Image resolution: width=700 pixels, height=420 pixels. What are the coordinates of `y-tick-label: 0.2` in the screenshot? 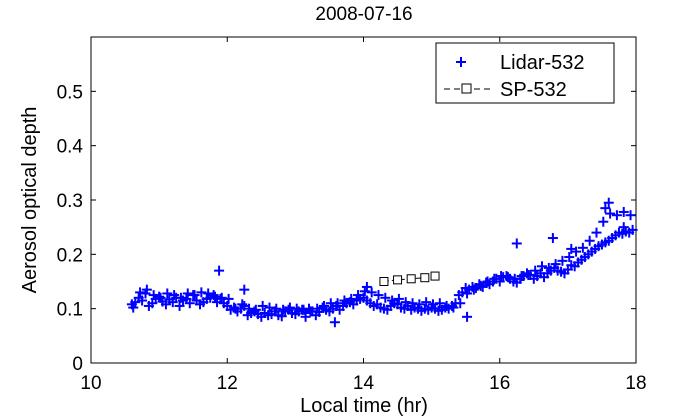 It's located at (70, 255).